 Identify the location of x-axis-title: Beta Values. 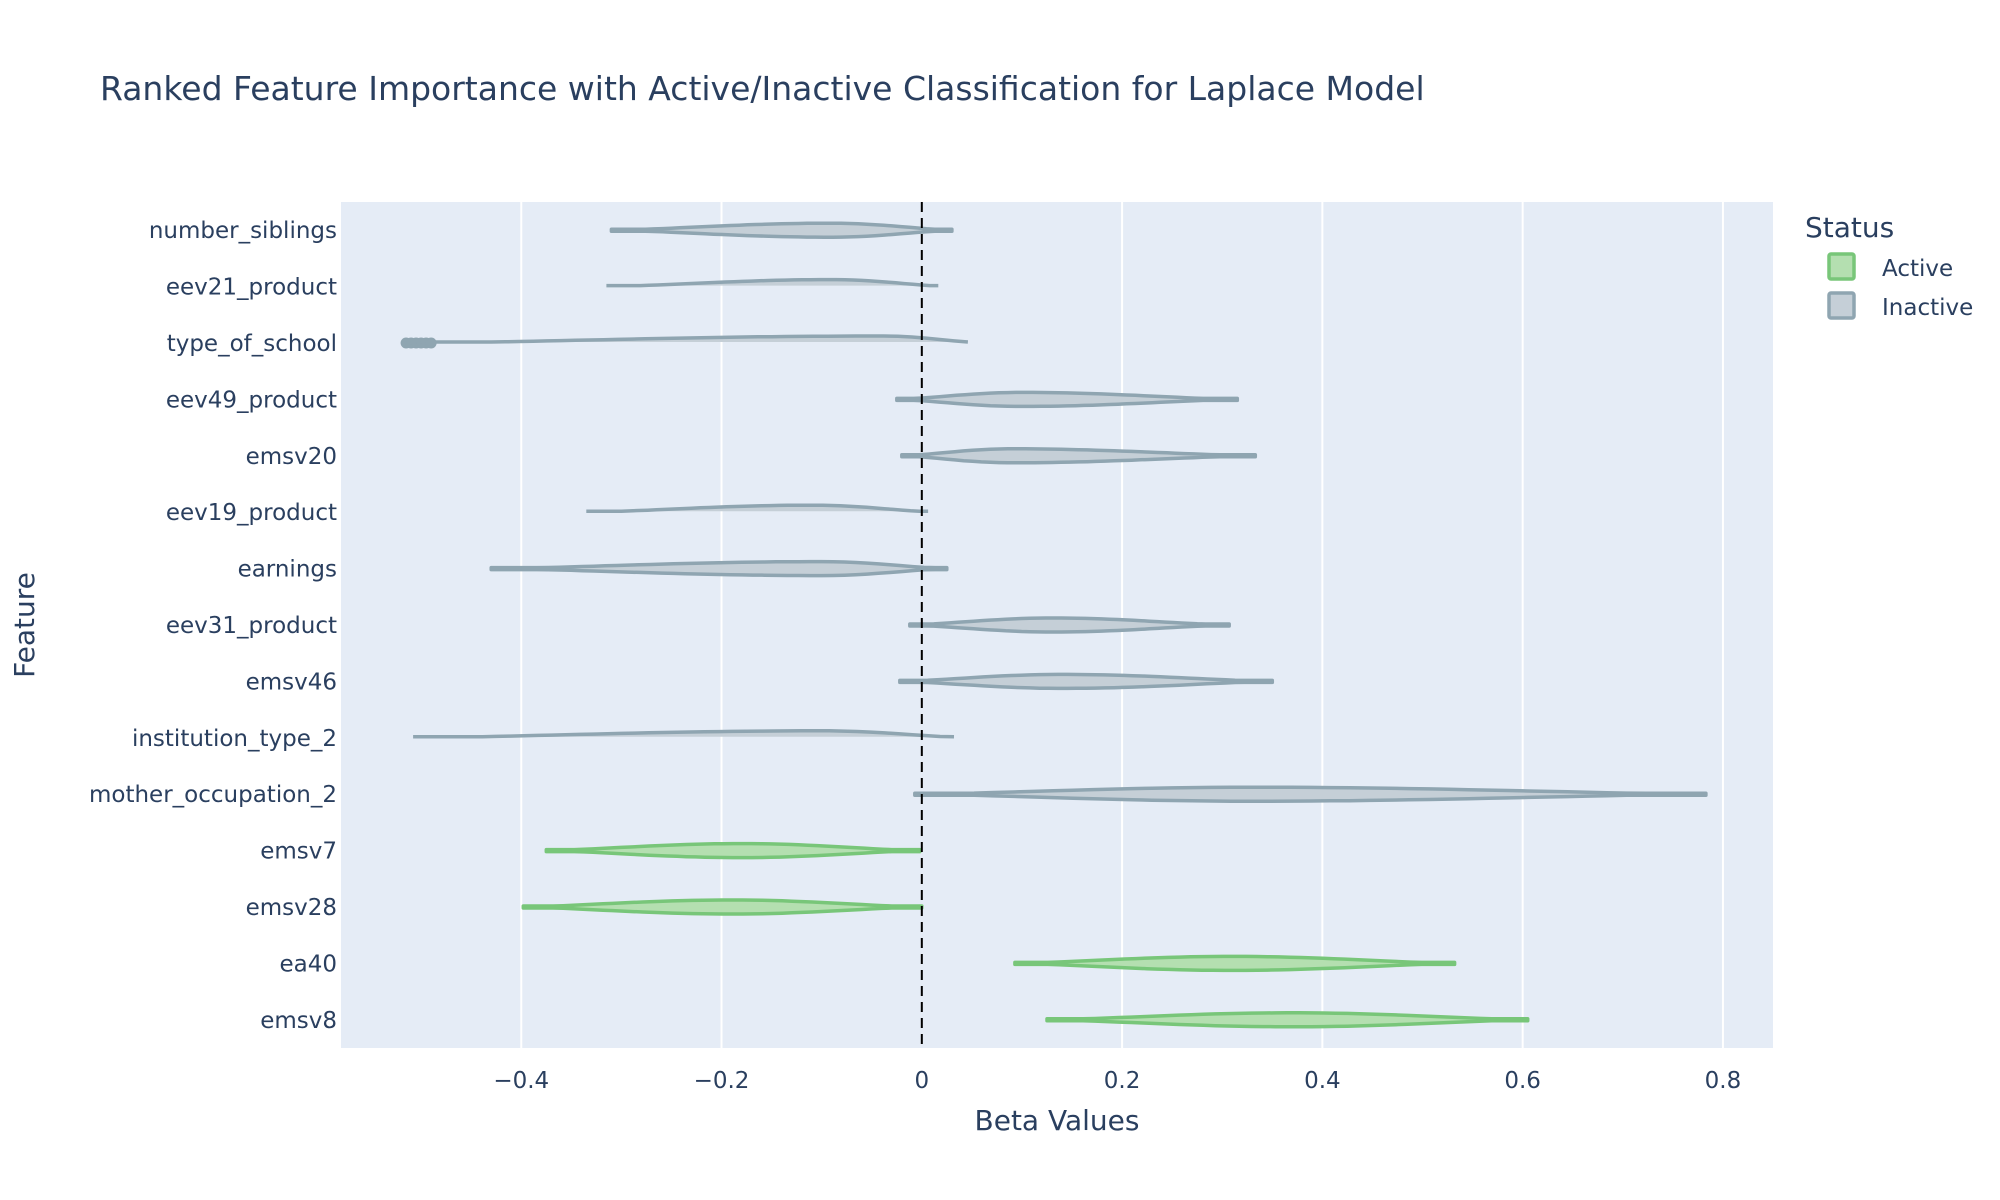
(1057, 1120).